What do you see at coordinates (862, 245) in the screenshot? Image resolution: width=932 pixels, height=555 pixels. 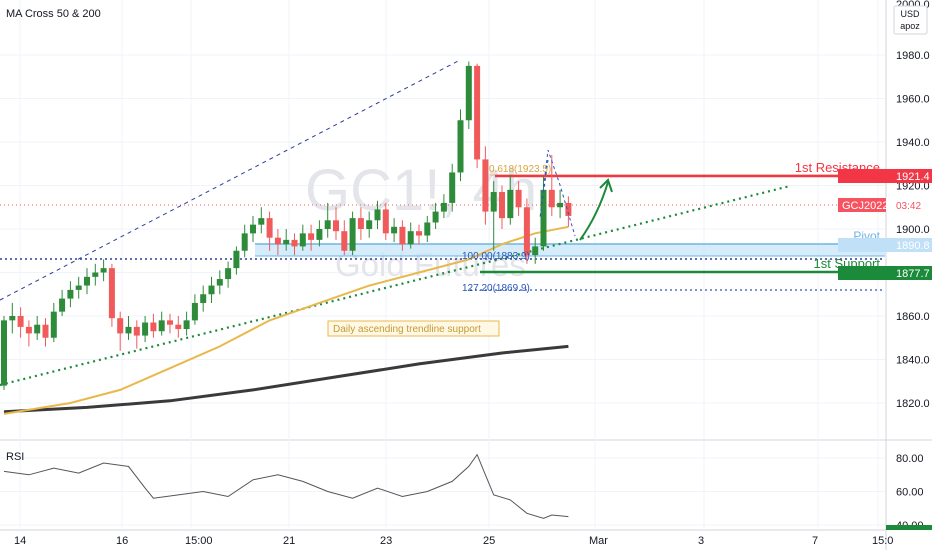 I see `pivot-price-tag-bg` at bounding box center [862, 245].